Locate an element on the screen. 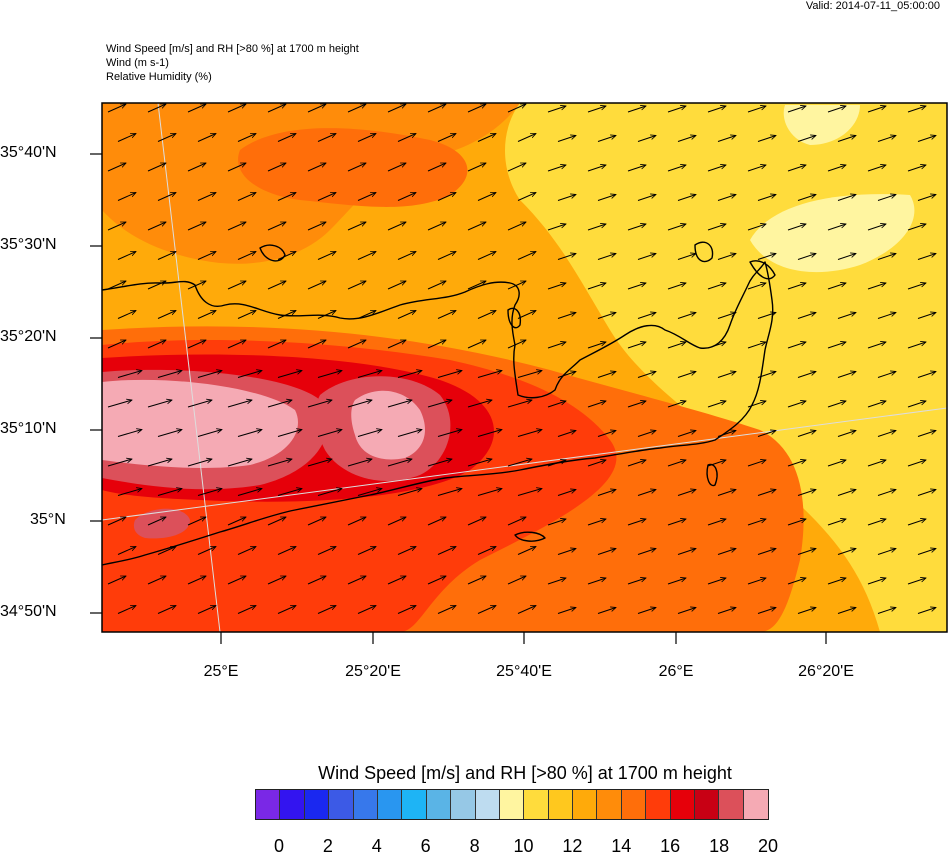  colorbar-tick-label: 14 is located at coordinates (621, 846).